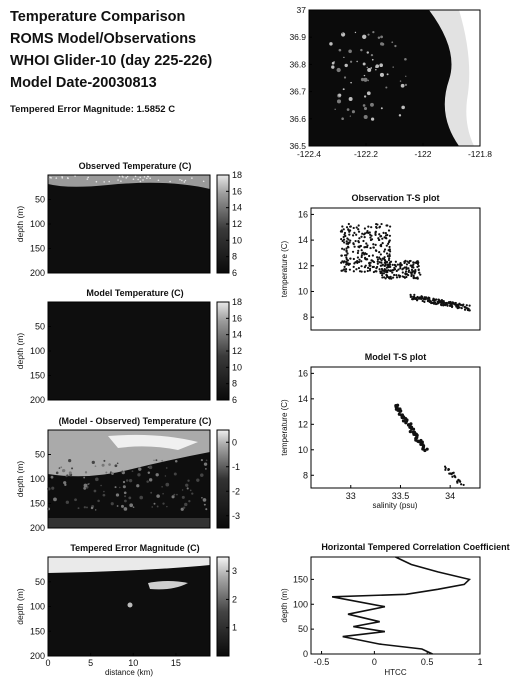 The image size is (523, 688). Describe the element at coordinates (234, 628) in the screenshot. I see `colorbar-tick-label: 1` at that location.